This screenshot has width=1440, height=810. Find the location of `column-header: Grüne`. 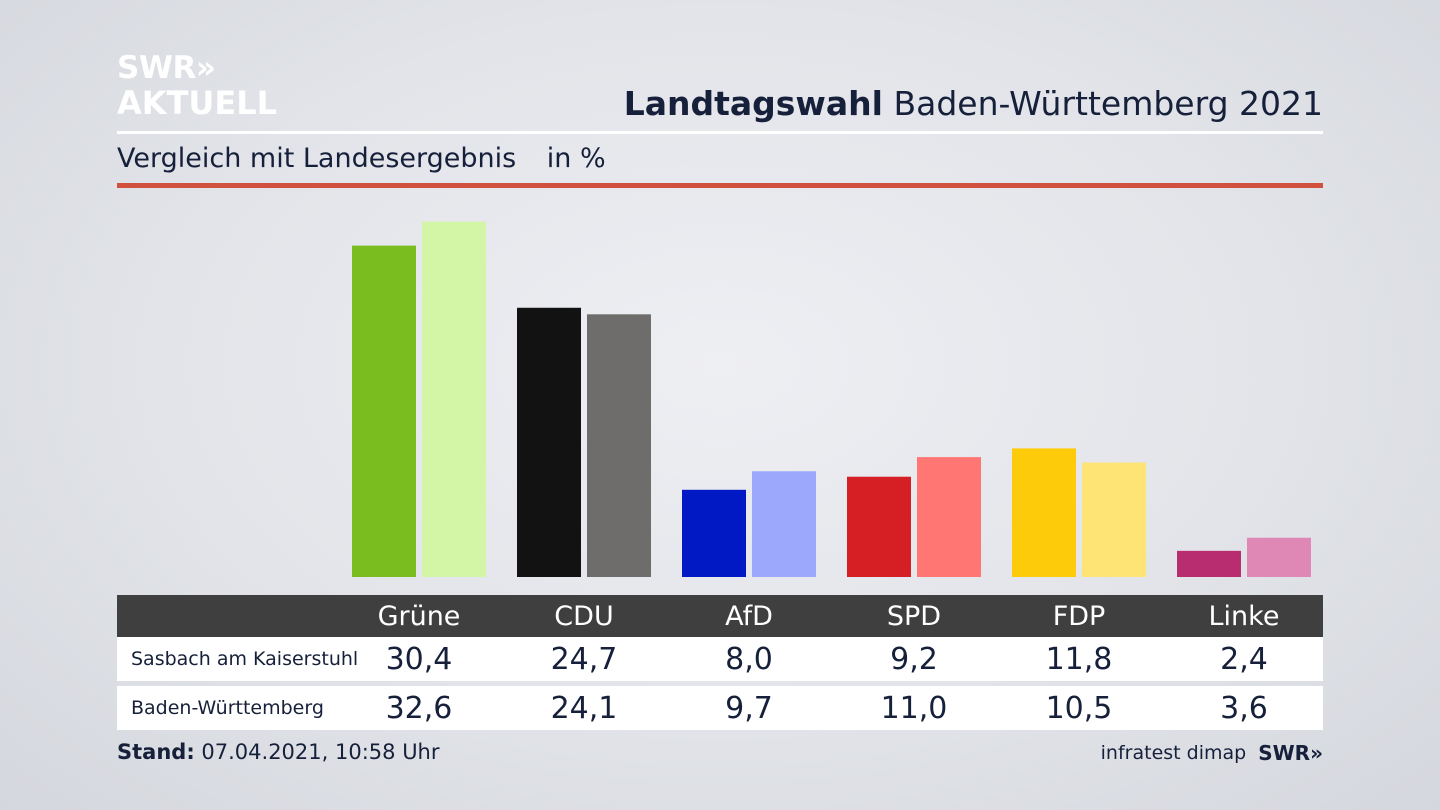

column-header: Grüne is located at coordinates (419, 616).